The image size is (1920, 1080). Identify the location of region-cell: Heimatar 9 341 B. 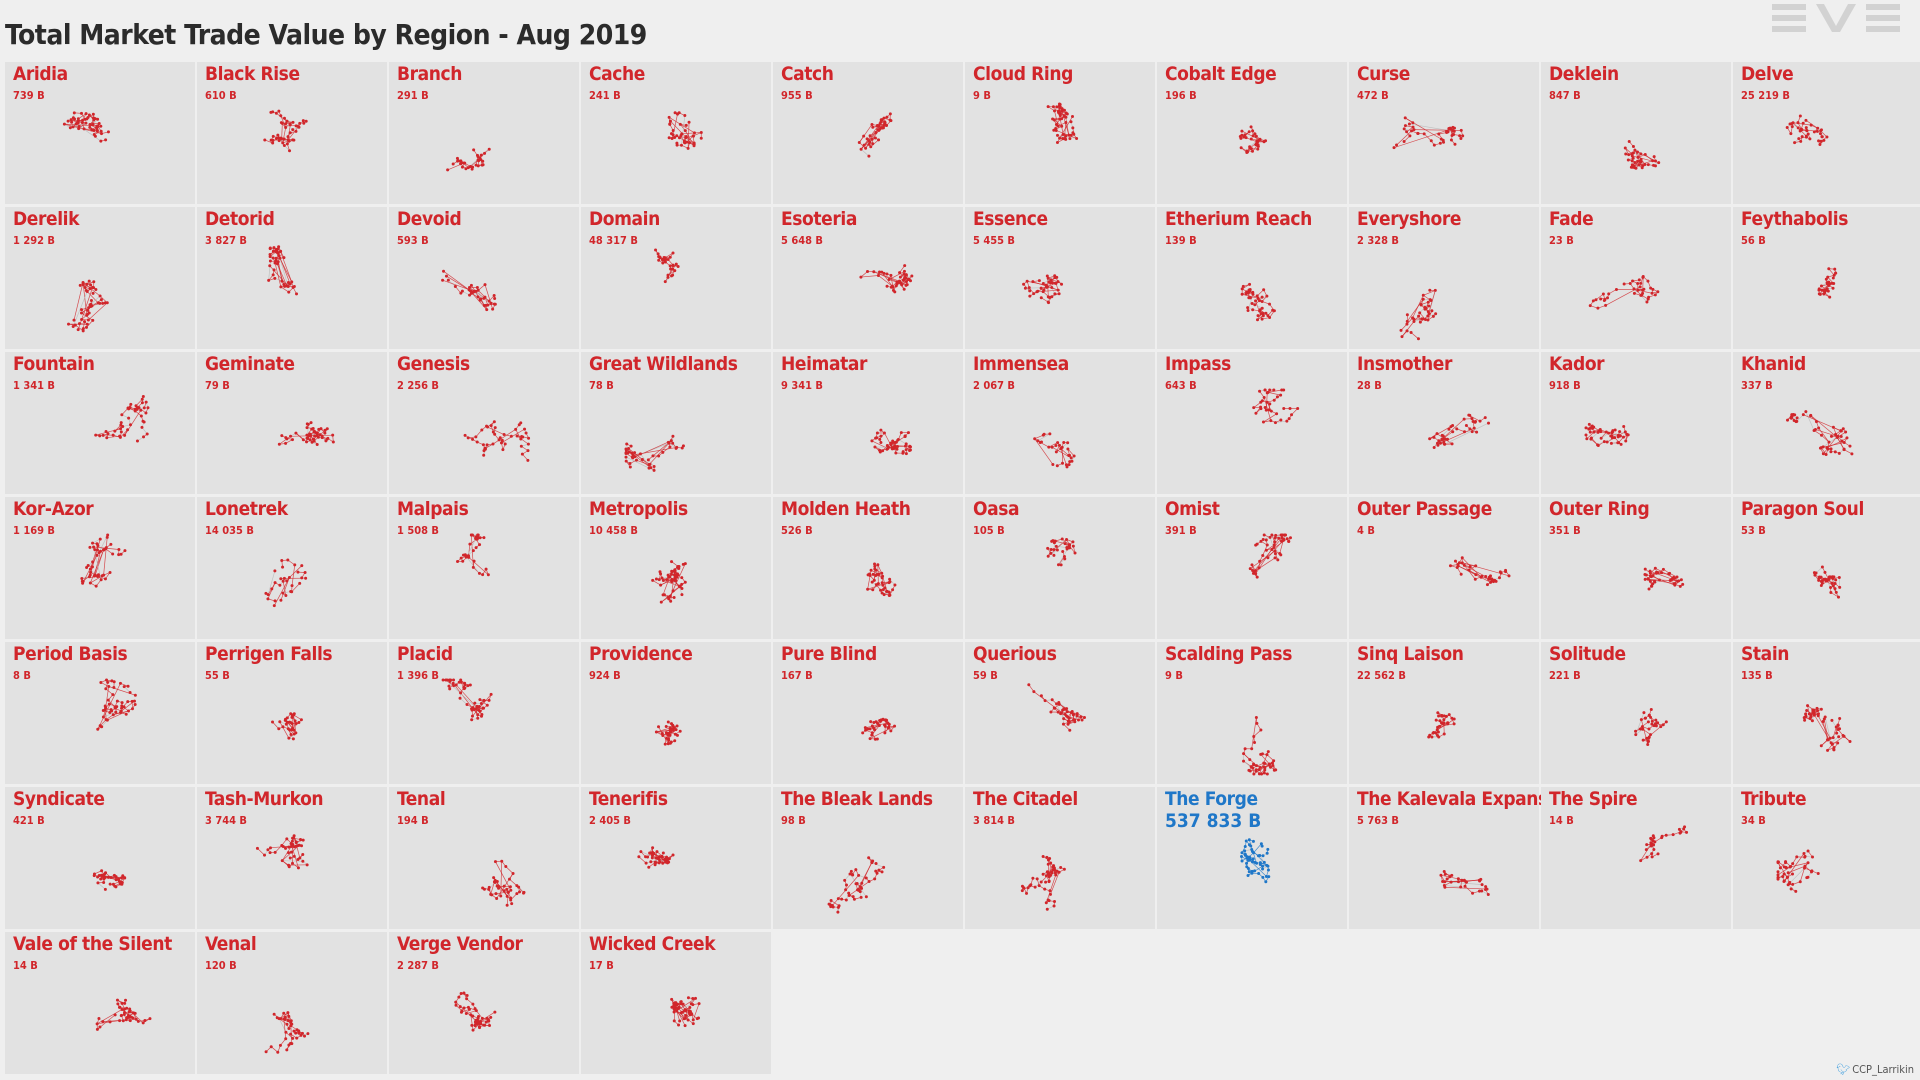
(868, 423).